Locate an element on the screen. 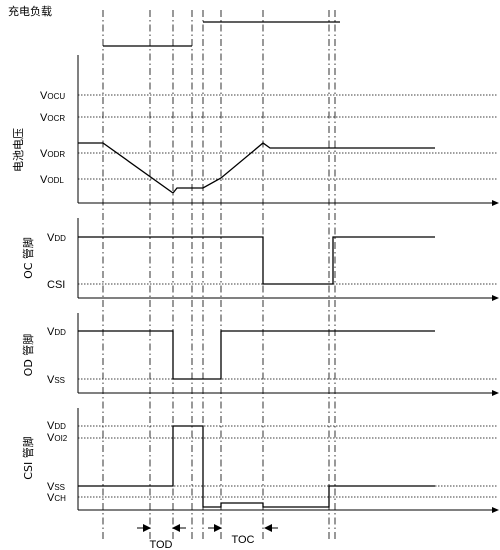 The height and width of the screenshot is (550, 500). toc-label: TOC is located at coordinates (242, 540).